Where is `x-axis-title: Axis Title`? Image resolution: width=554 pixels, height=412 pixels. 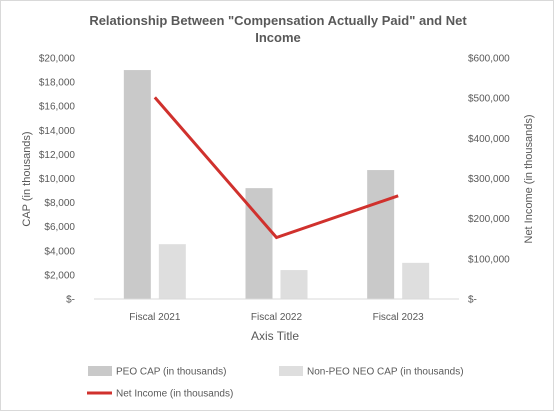
x-axis-title: Axis Title is located at coordinates (275, 336).